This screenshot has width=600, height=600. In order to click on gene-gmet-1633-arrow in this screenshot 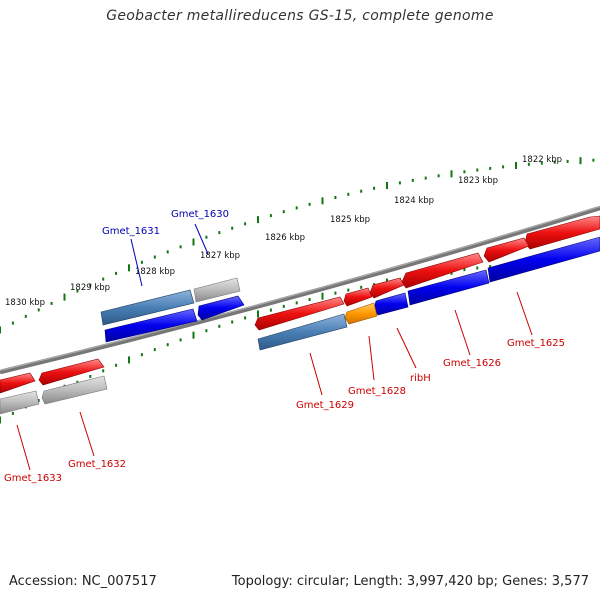, I will do `click(18, 383)`.